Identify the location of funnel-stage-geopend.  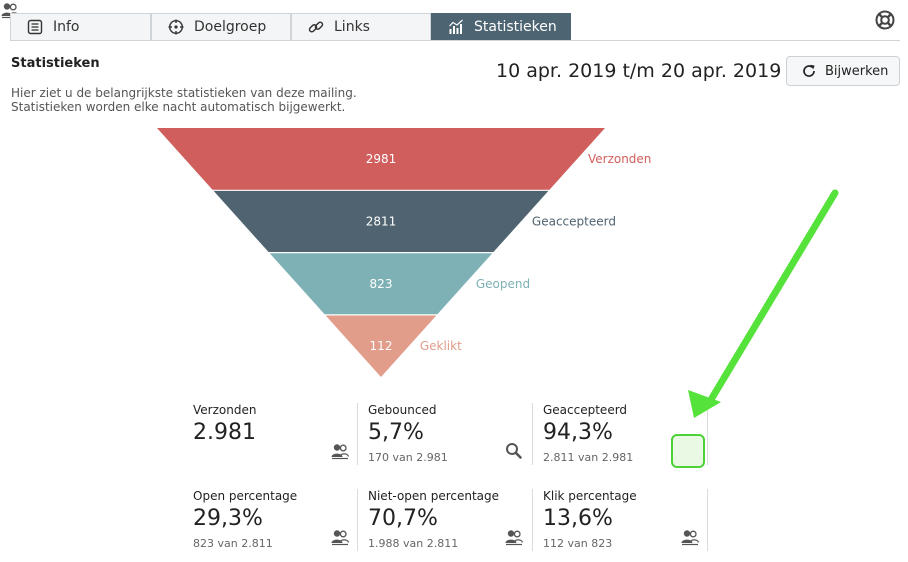
(381, 284).